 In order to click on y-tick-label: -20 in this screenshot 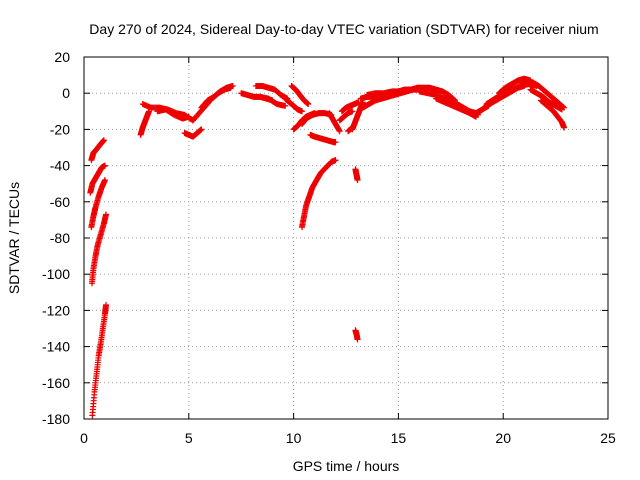, I will do `click(60, 129)`.